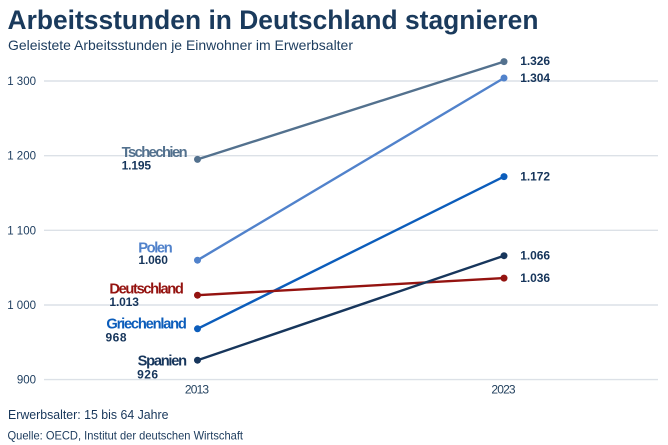 Image resolution: width=668 pixels, height=445 pixels. I want to click on svg-text: Tschechien, so click(155, 153).